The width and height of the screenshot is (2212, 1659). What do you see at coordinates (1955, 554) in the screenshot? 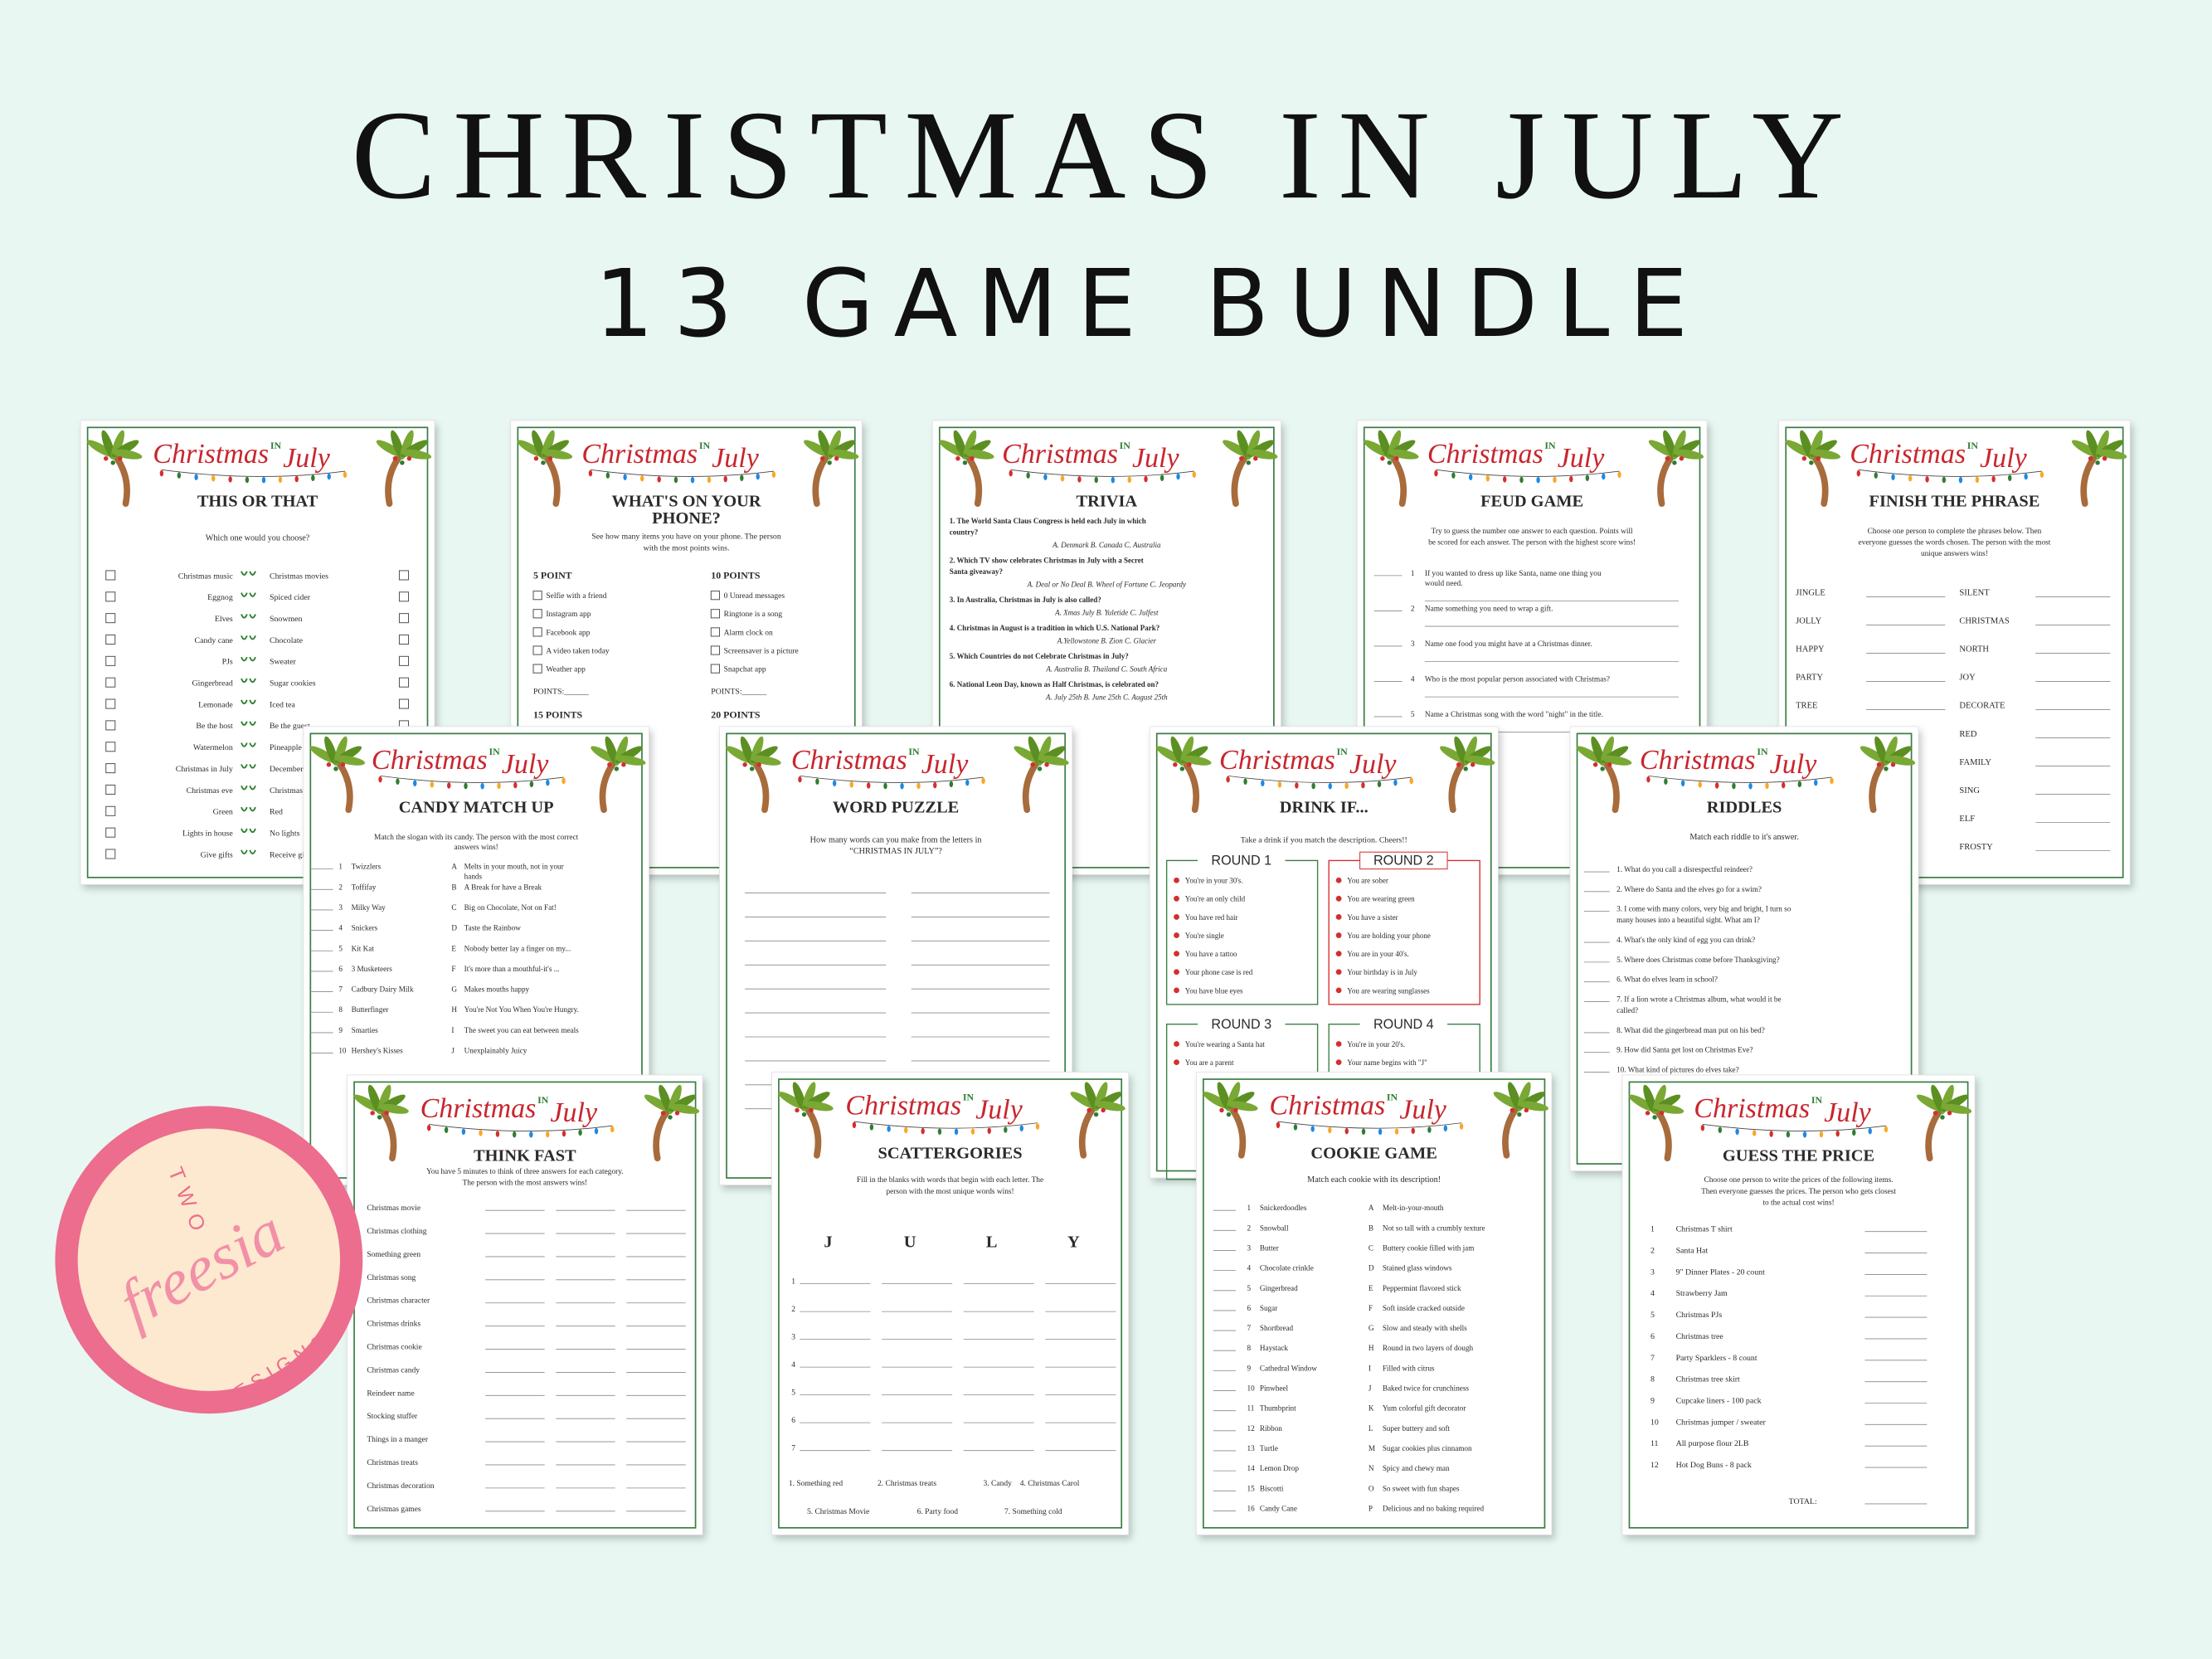
I see `text: unique answers wins!` at bounding box center [1955, 554].